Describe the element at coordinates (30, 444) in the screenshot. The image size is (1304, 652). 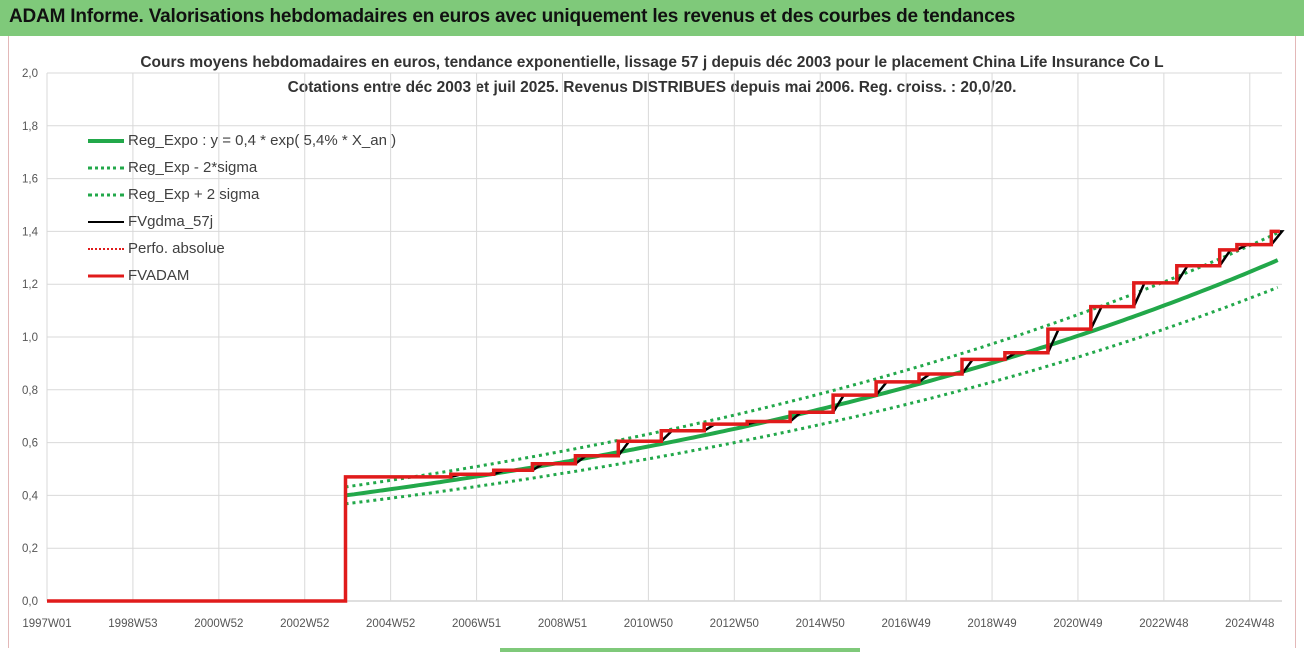
I see `y-tick-label: 0,6` at that location.